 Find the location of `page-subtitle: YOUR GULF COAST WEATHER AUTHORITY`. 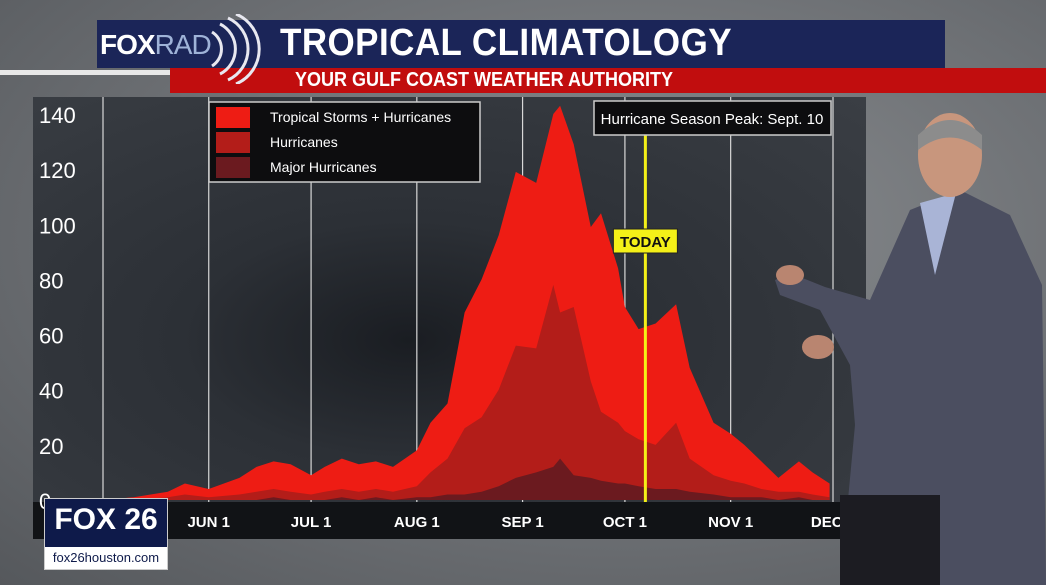

page-subtitle: YOUR GULF COAST WEATHER AUTHORITY is located at coordinates (484, 80).